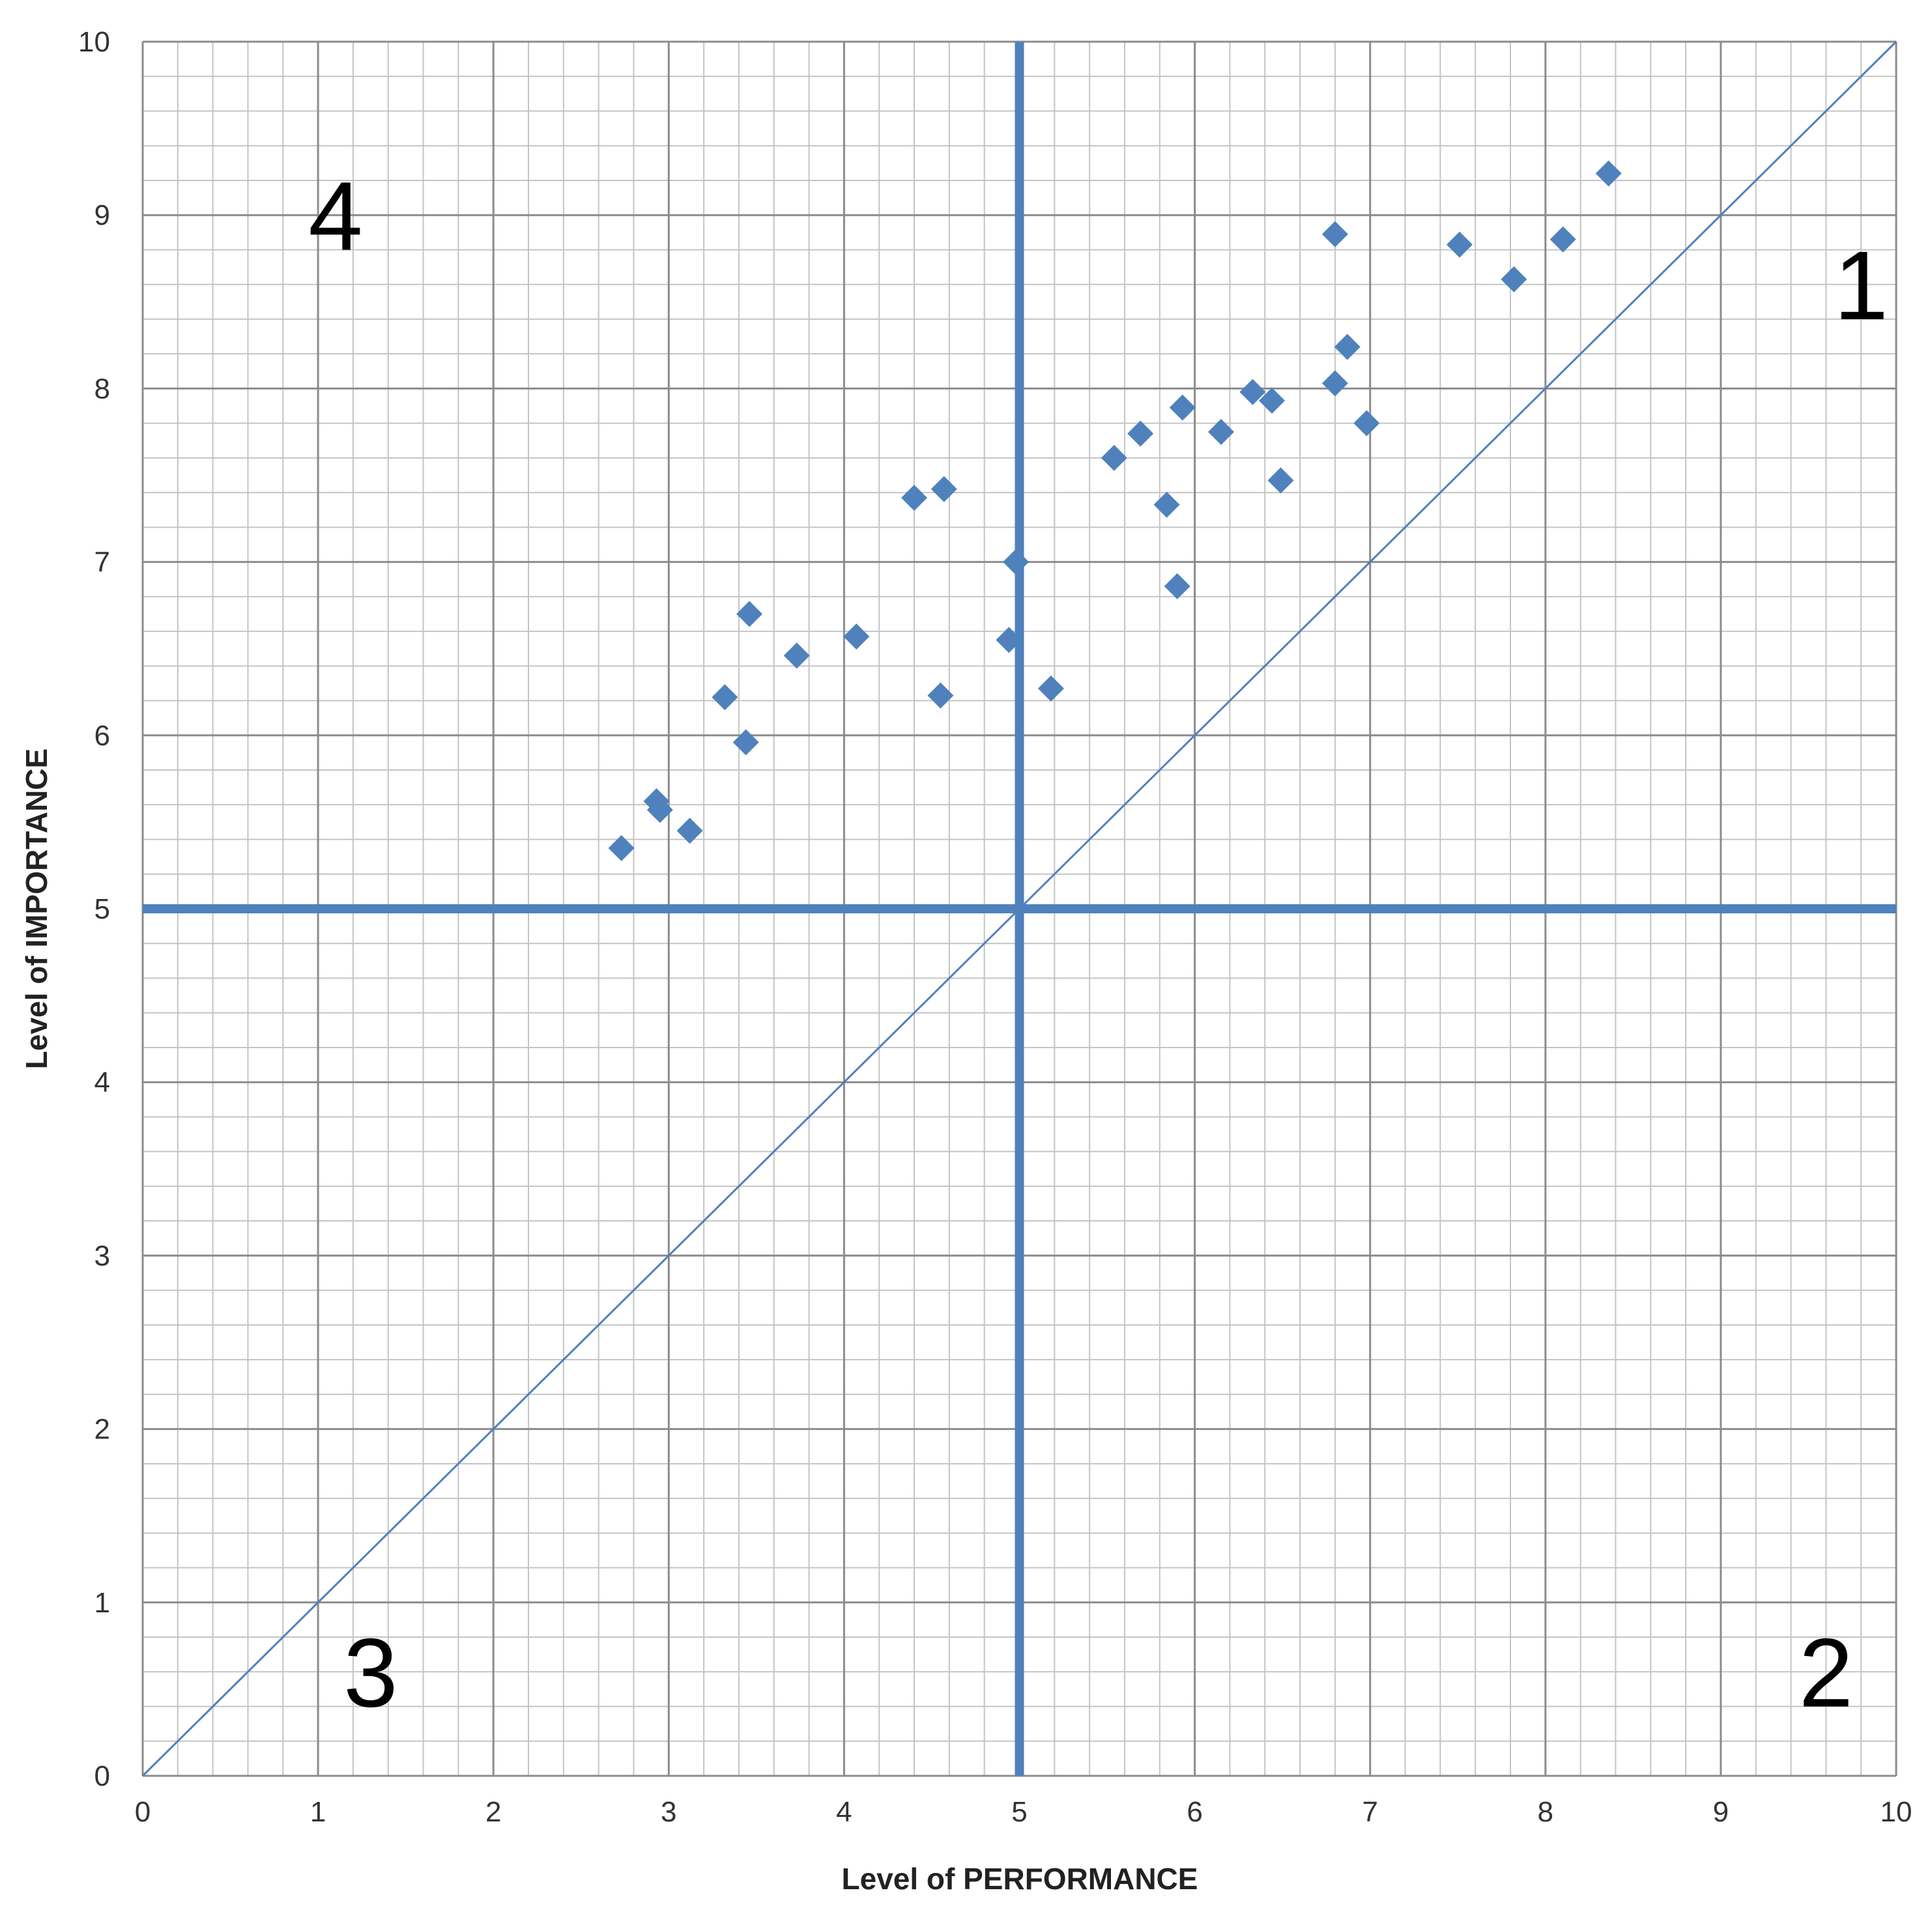 Image resolution: width=1932 pixels, height=1912 pixels. Describe the element at coordinates (102, 909) in the screenshot. I see `y-tick-label: 5` at that location.